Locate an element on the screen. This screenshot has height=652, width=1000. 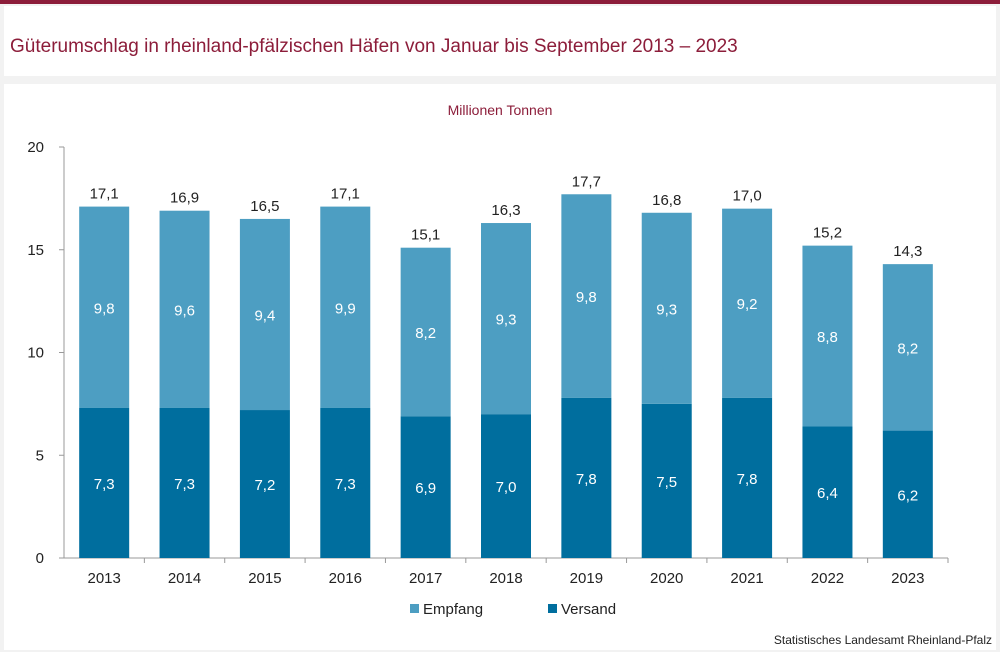
x-tick-label: 2023 is located at coordinates (907, 578).